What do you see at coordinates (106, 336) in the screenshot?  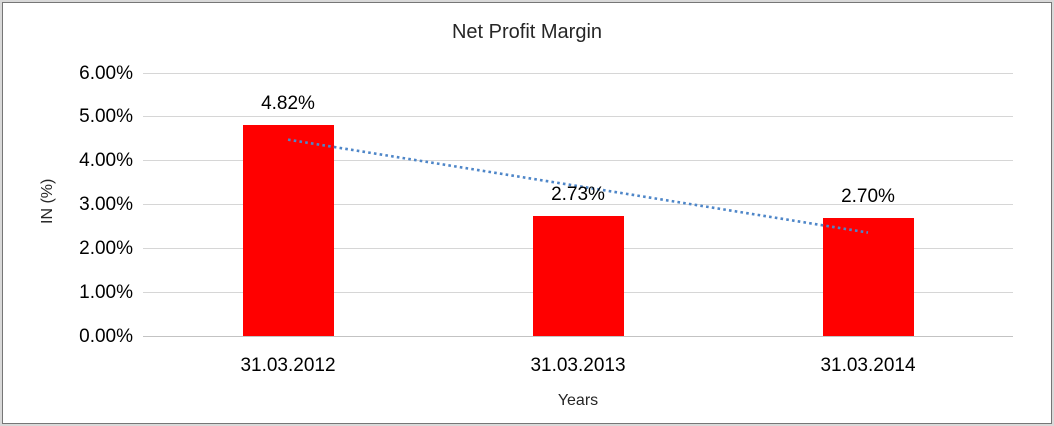 I see `y-tick-label: 0.00%` at bounding box center [106, 336].